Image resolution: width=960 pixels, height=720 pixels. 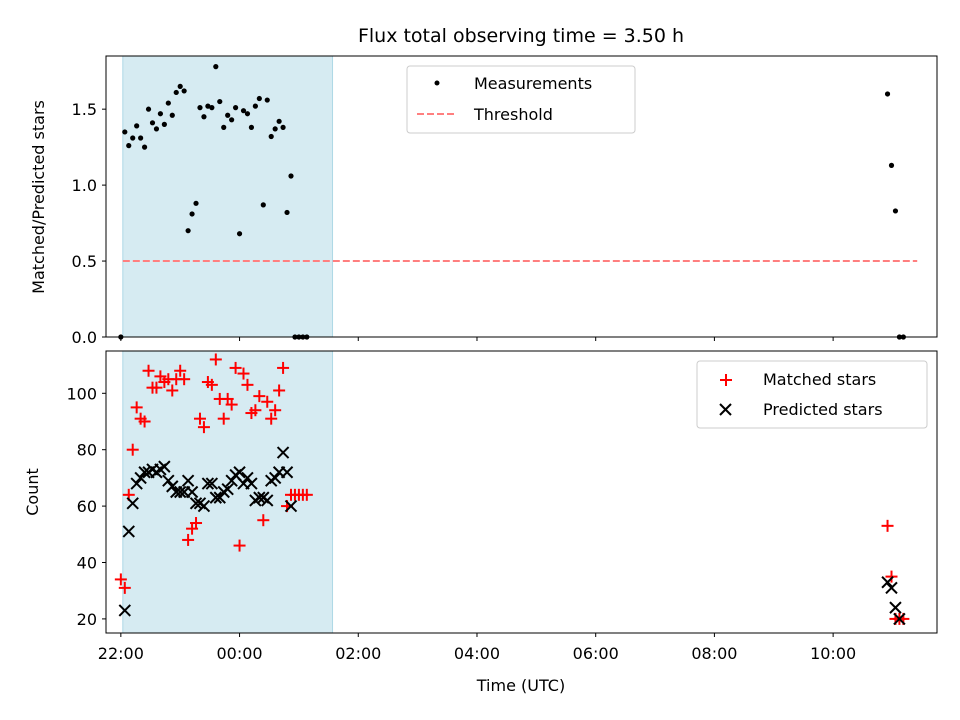 What do you see at coordinates (84, 337) in the screenshot?
I see `y-tick-label: 0.0` at bounding box center [84, 337].